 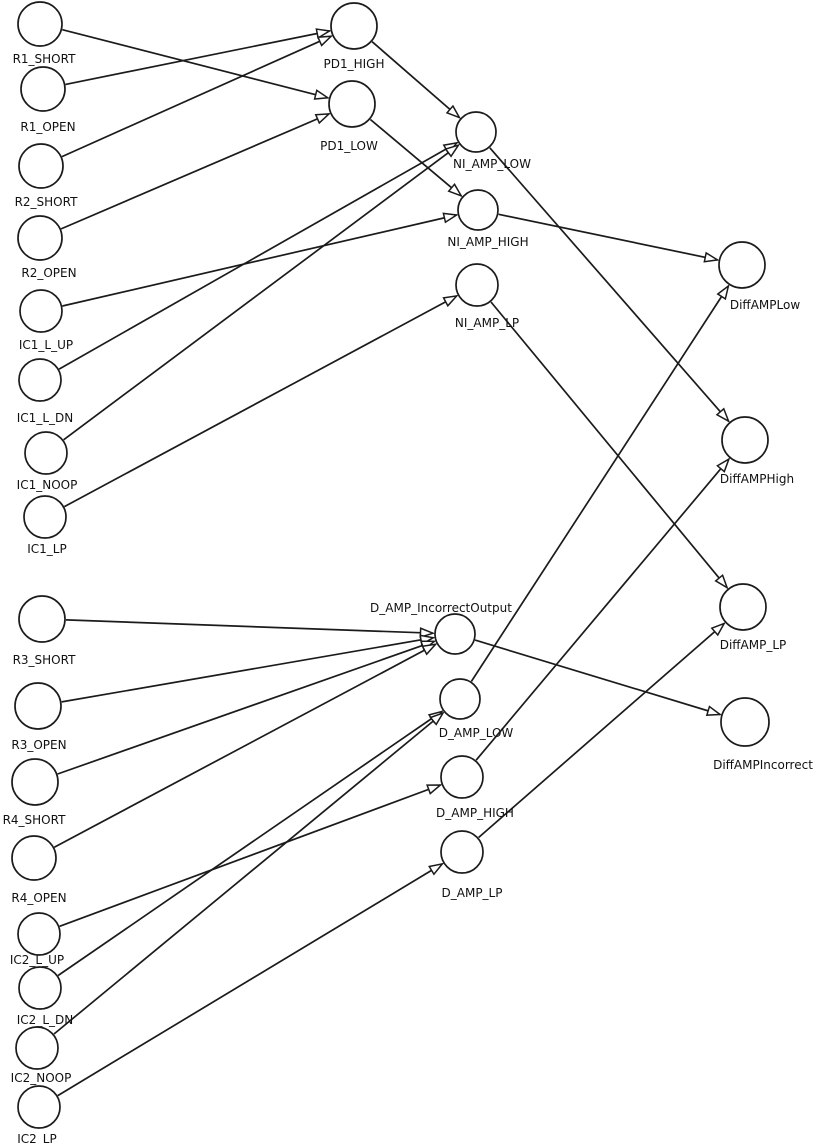 What do you see at coordinates (42, 619) in the screenshot?
I see `node-circle-R3_SHORT` at bounding box center [42, 619].